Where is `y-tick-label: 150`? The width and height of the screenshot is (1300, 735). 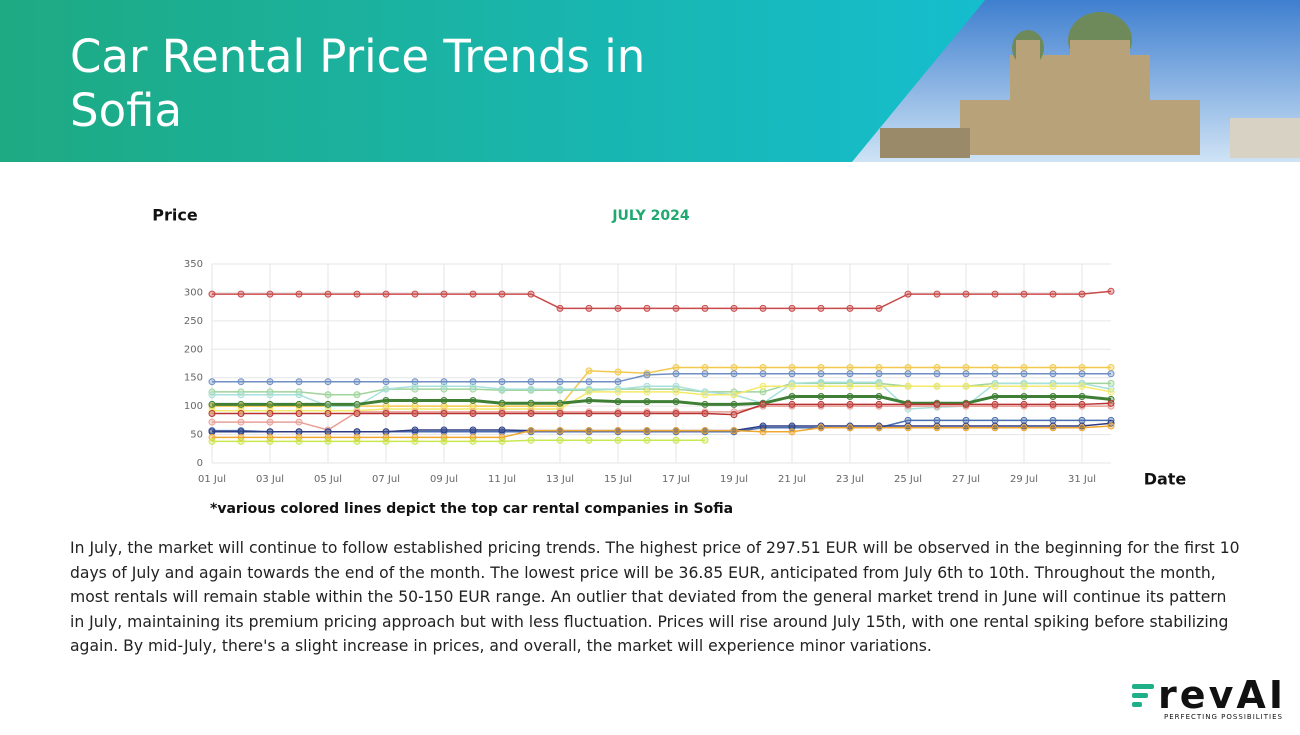 y-tick-label: 150 is located at coordinates (193, 378).